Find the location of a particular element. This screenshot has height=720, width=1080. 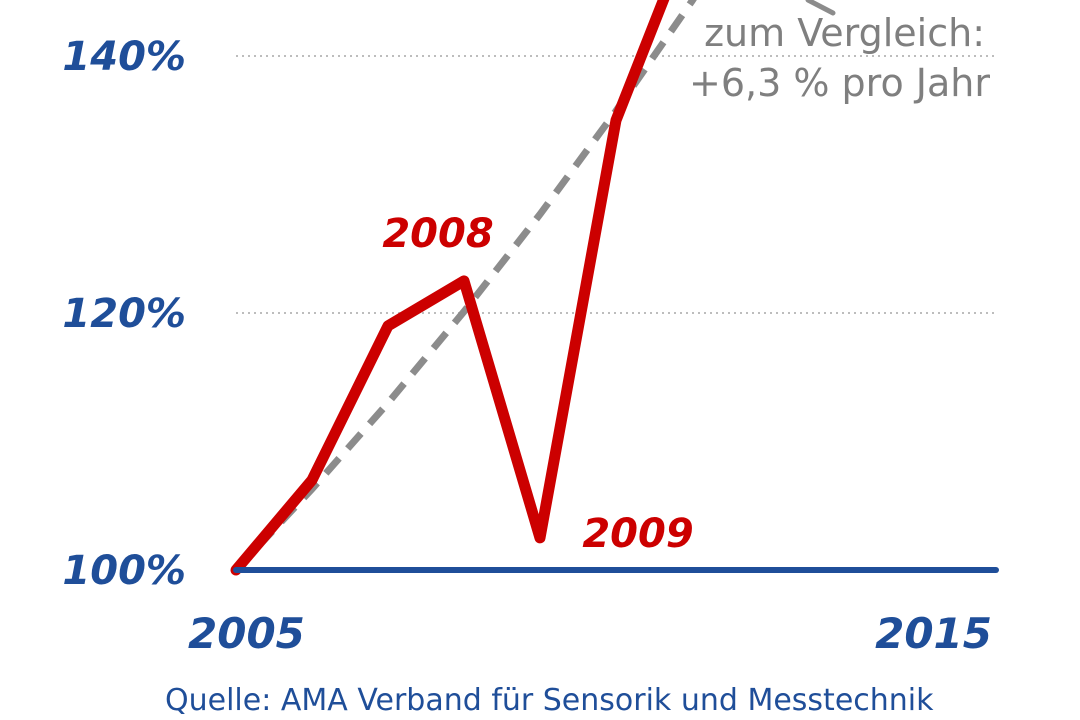

comparison-label-line1: zum Vergleich: is located at coordinates (844, 33).